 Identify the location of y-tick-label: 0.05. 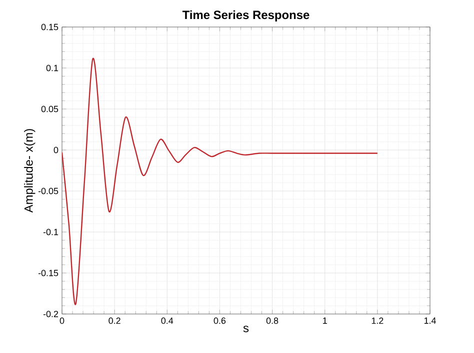
(49, 109).